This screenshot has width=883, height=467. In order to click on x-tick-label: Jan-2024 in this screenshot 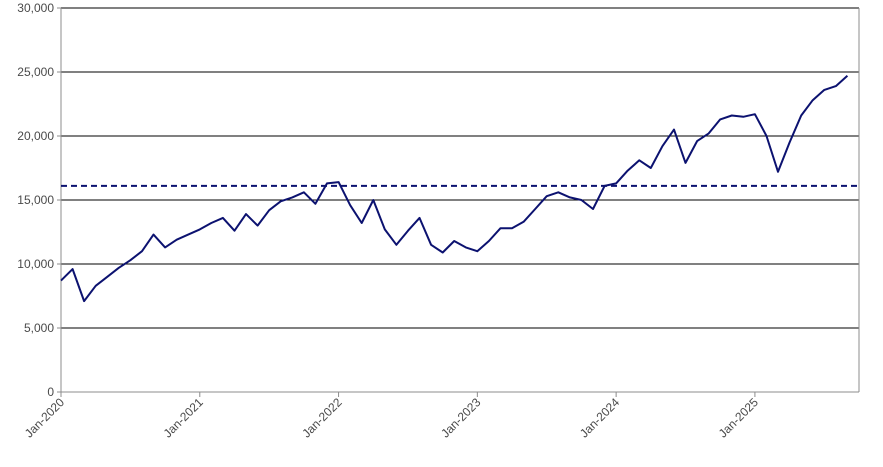, I will do `click(600, 418)`.